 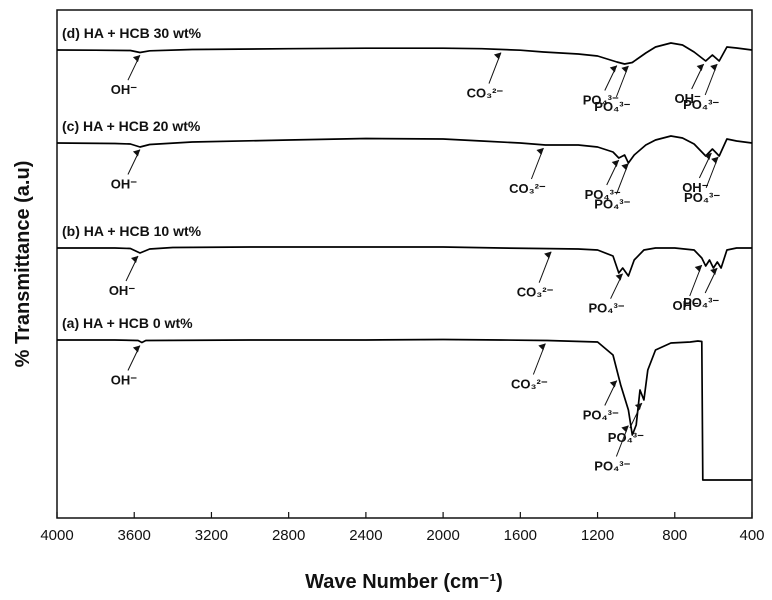 I want to click on x-tick-label: 400, so click(x=751, y=535).